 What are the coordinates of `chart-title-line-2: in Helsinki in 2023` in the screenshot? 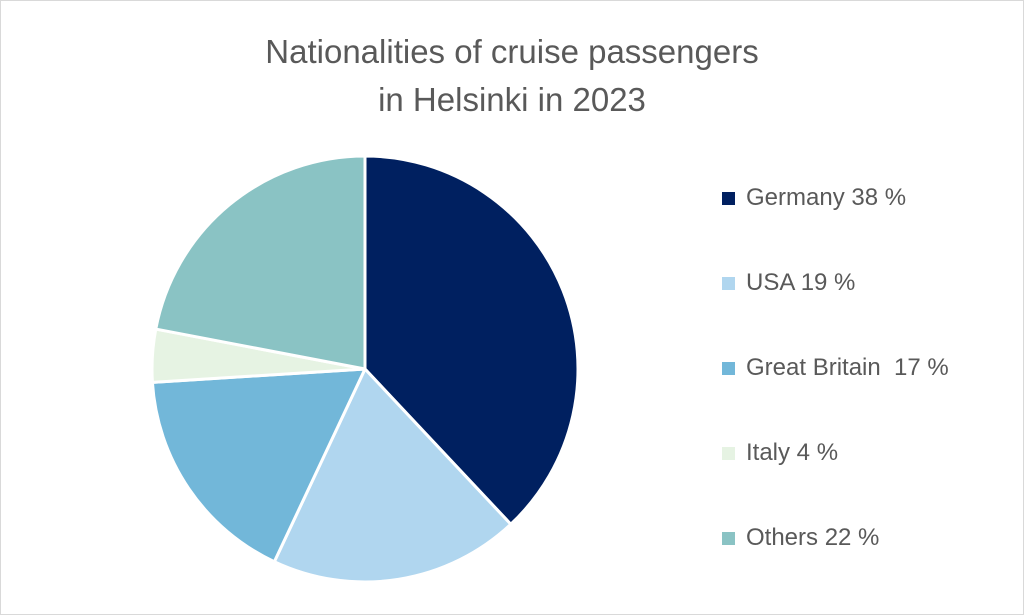 It's located at (512, 99).